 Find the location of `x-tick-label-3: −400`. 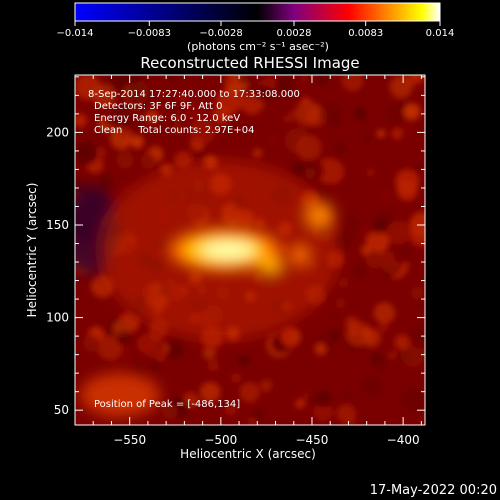

x-tick-label-3: −400 is located at coordinates (403, 440).